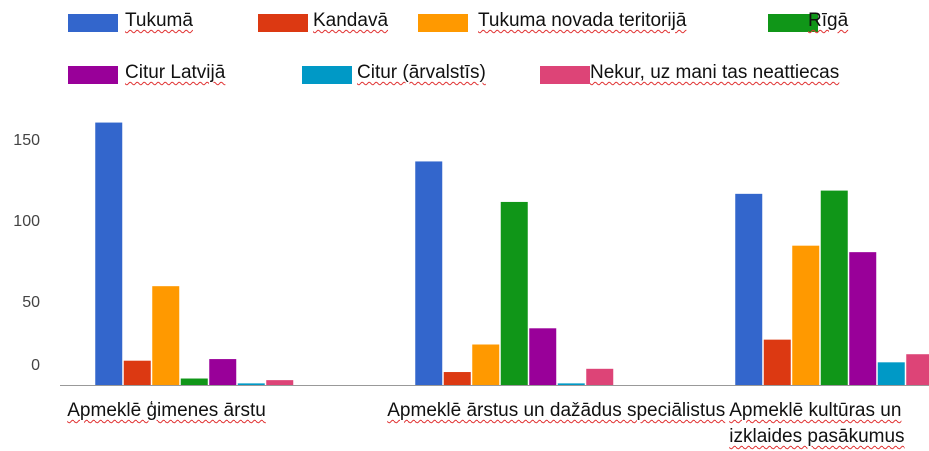 This screenshot has width=929, height=451. What do you see at coordinates (351, 20) in the screenshot?
I see `legend-label: Kandavā` at bounding box center [351, 20].